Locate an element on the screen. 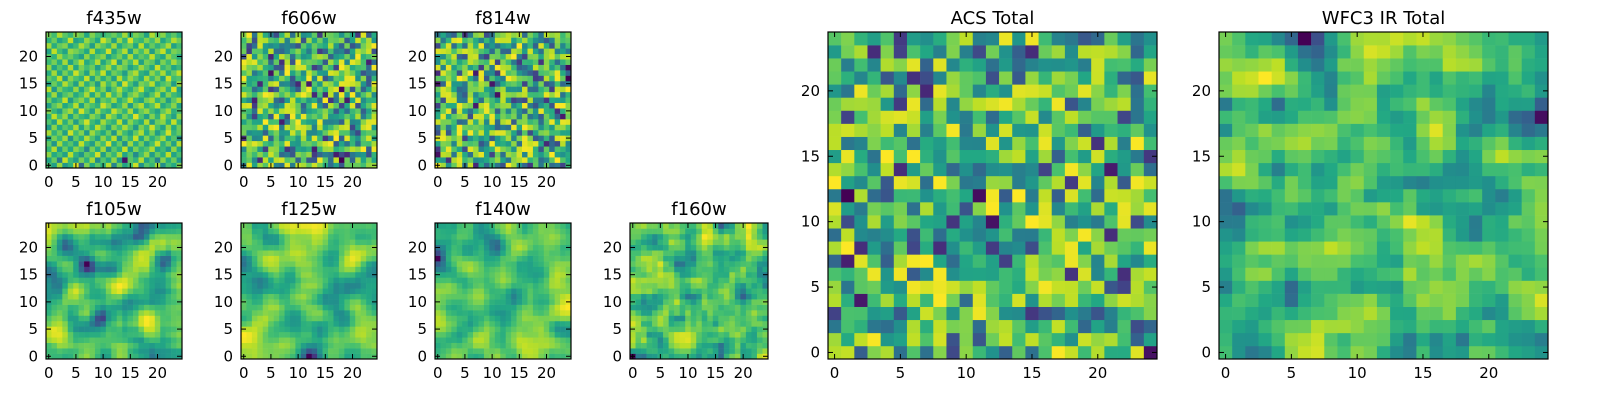  y-tick-label: 5 is located at coordinates (617, 329).